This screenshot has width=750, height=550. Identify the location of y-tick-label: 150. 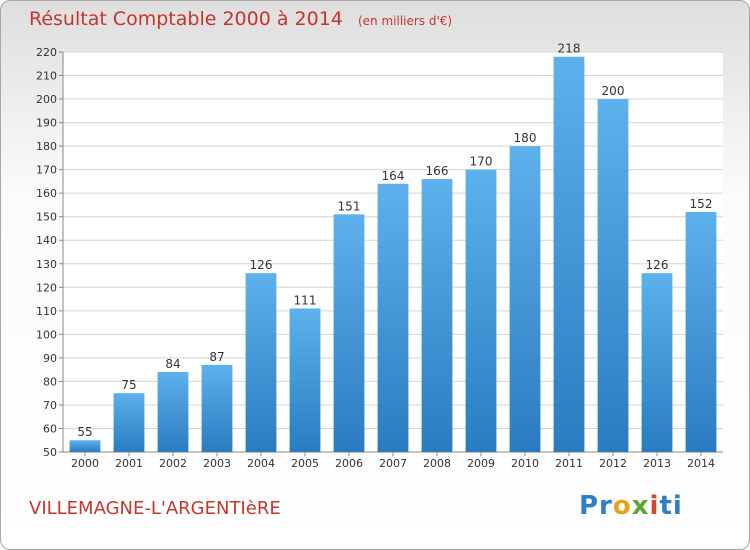
(46, 217).